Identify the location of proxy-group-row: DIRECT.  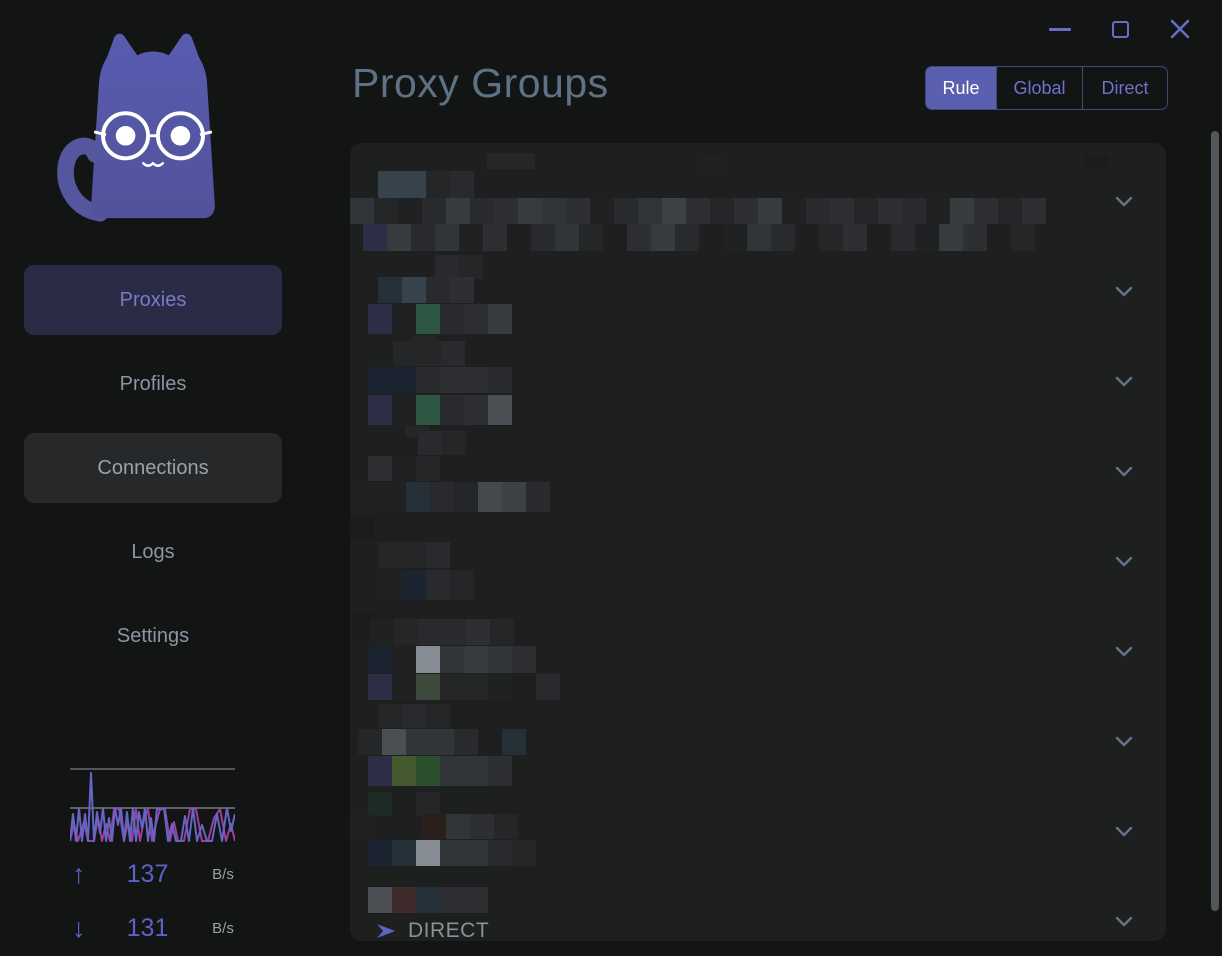
(758, 908).